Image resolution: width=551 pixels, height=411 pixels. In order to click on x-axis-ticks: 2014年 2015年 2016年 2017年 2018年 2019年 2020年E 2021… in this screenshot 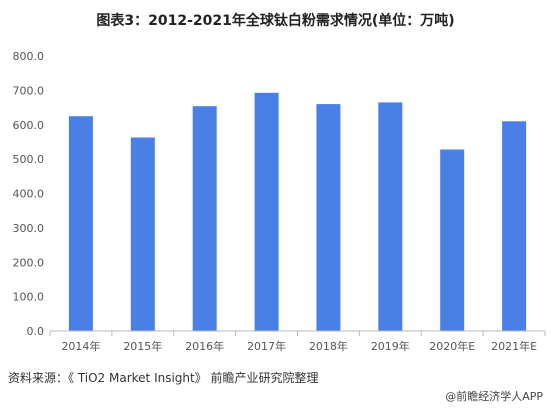, I will do `click(297, 342)`.